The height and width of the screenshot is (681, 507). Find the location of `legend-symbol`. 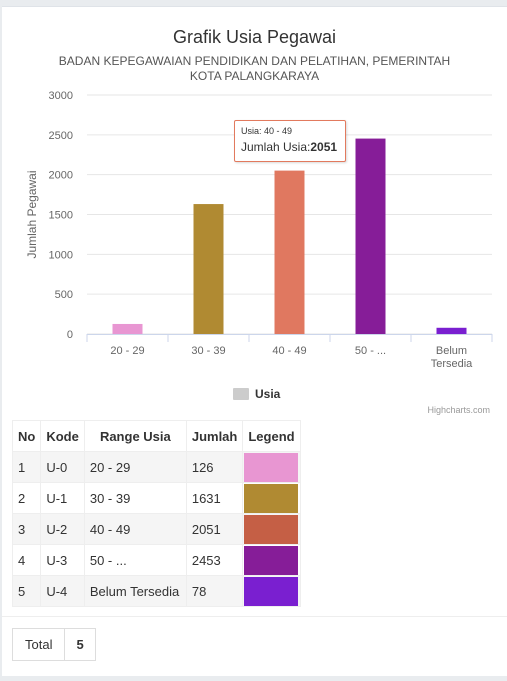

legend-symbol is located at coordinates (241, 394).